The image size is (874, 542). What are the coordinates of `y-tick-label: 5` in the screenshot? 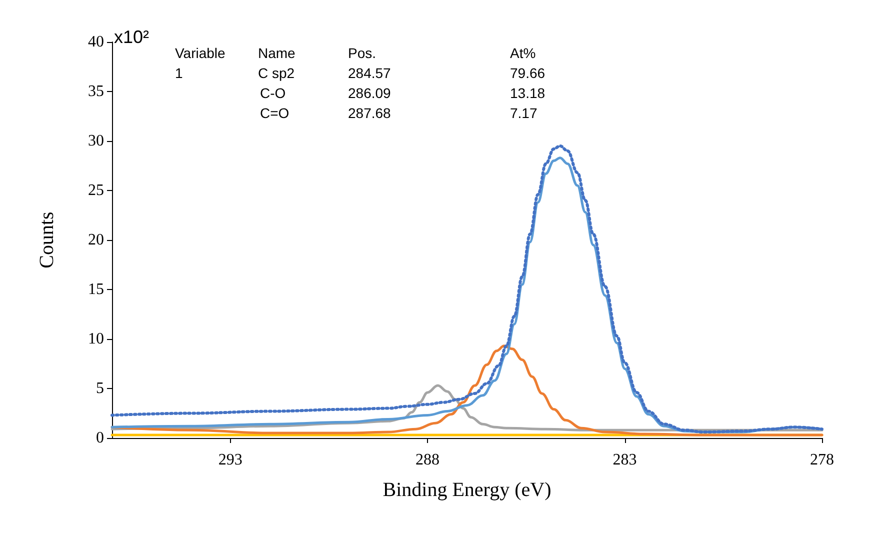 It's located at (100, 388).